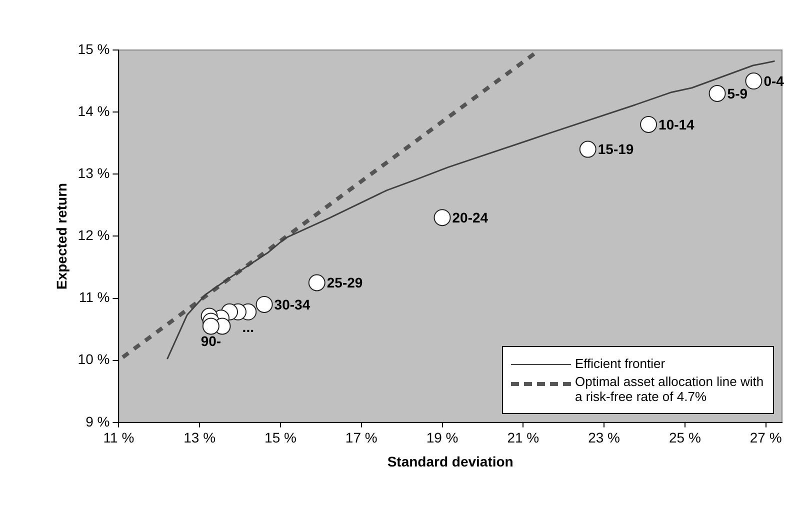 Image resolution: width=792 pixels, height=515 pixels. Describe the element at coordinates (94, 110) in the screenshot. I see `y-tick-label: 14 %` at that location.